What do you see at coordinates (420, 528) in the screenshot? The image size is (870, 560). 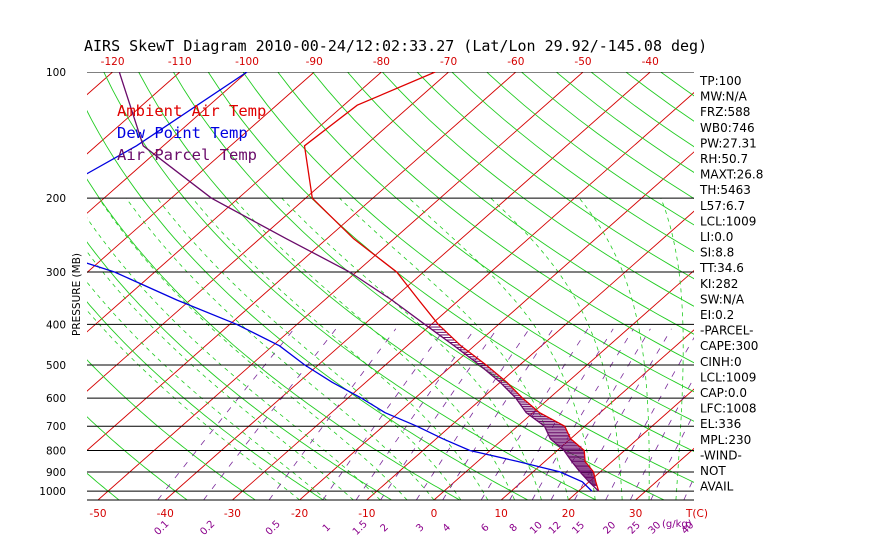 I see `mixing-ratio-label: 3` at bounding box center [420, 528].